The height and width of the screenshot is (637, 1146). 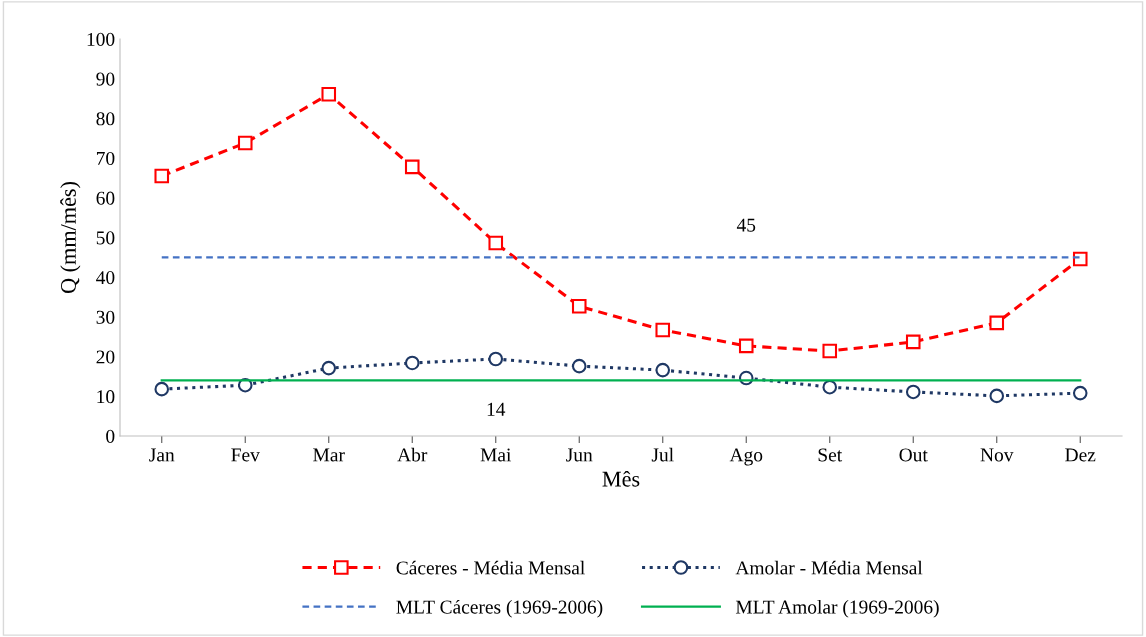 I want to click on x-tick-label: Ago, so click(x=746, y=457).